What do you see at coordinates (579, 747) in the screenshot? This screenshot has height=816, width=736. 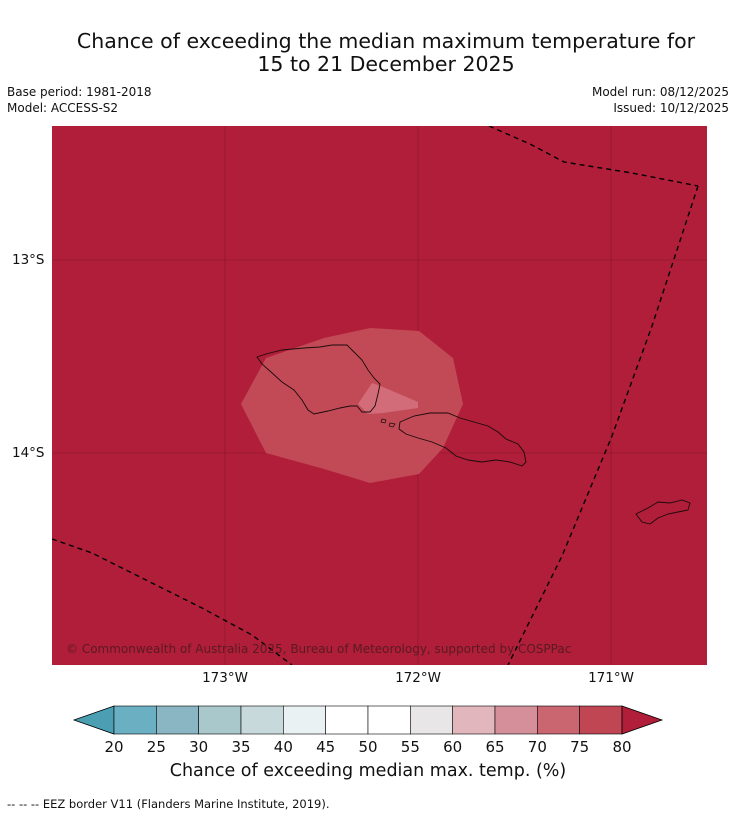 I see `colorbar-tick-label: 75` at bounding box center [579, 747].